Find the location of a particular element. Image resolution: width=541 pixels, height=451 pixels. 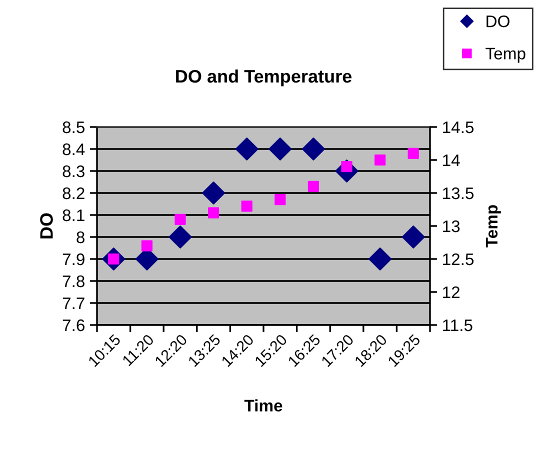

y-tick-label: 8.1 is located at coordinates (73, 215).